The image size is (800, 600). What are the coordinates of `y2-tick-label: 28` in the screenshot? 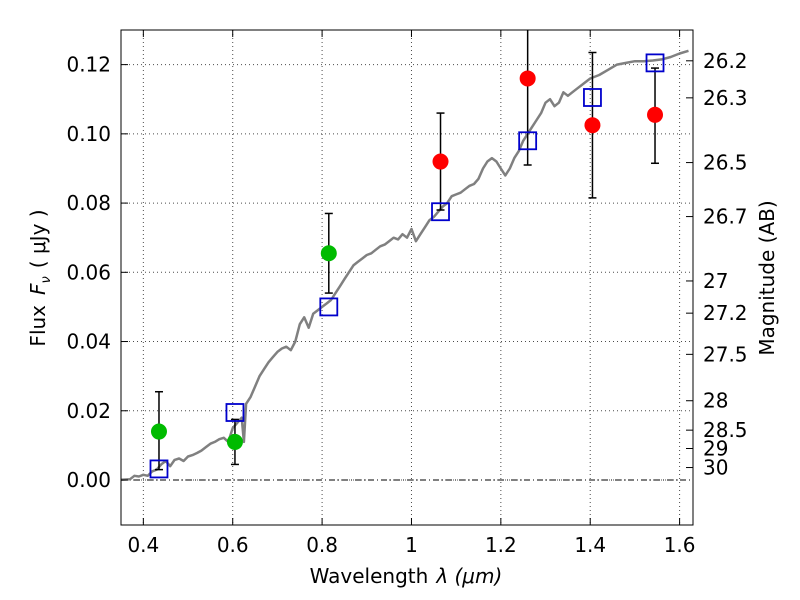 It's located at (715, 401).